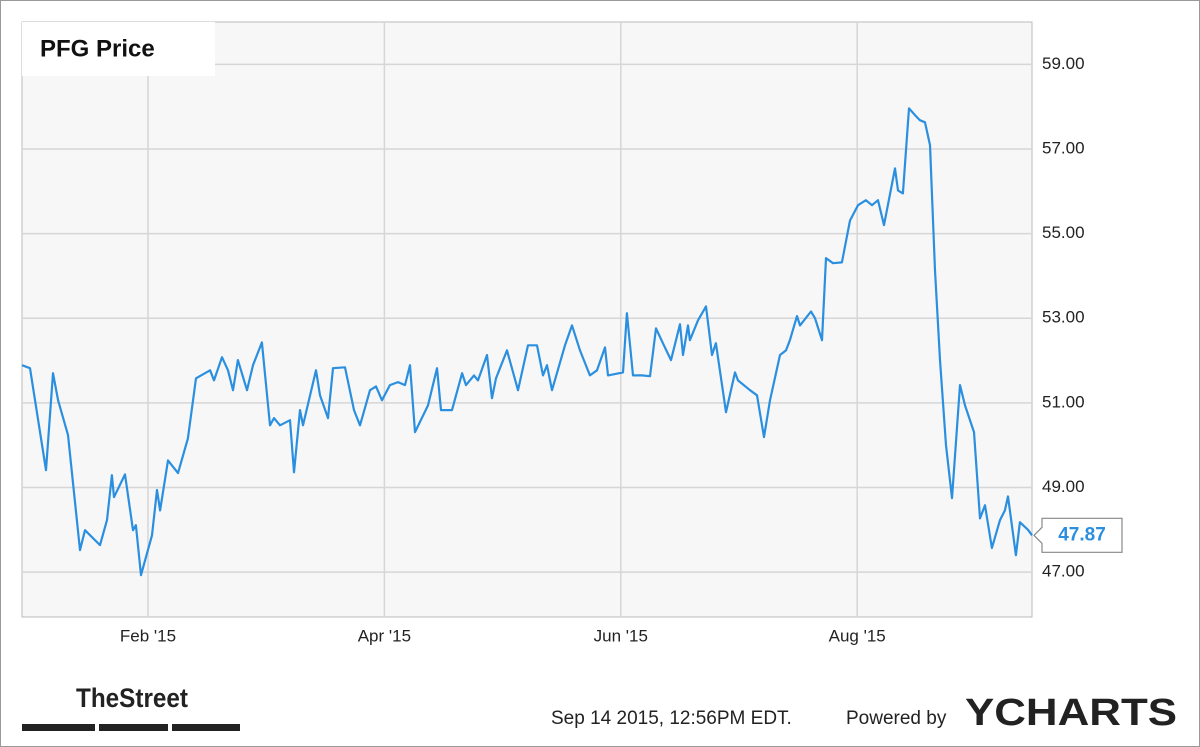 This screenshot has width=1200, height=747. I want to click on x-tick-label: Aug '15, so click(857, 635).